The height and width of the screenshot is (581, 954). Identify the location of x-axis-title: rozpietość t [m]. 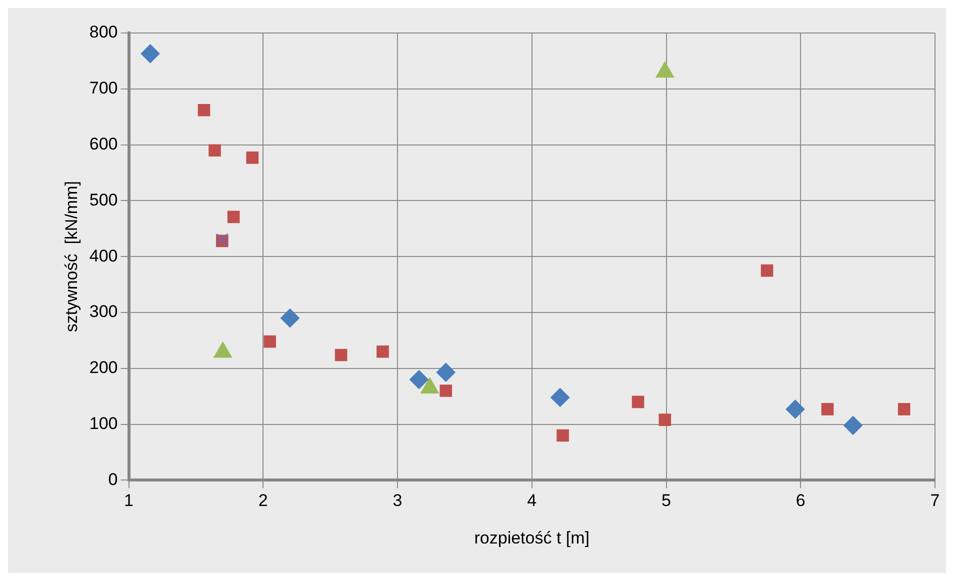
(532, 538).